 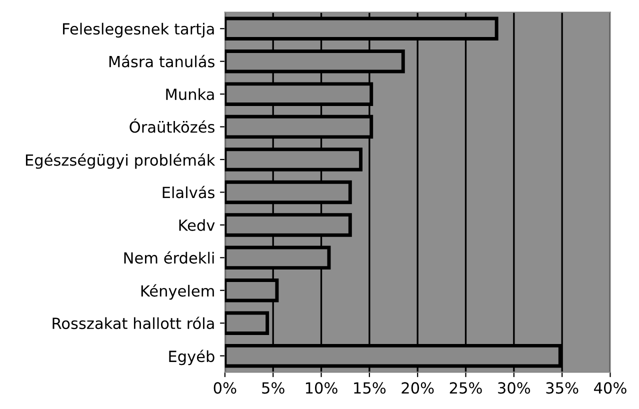 What do you see at coordinates (370, 388) in the screenshot?
I see `x-tick-label: 15%` at bounding box center [370, 388].